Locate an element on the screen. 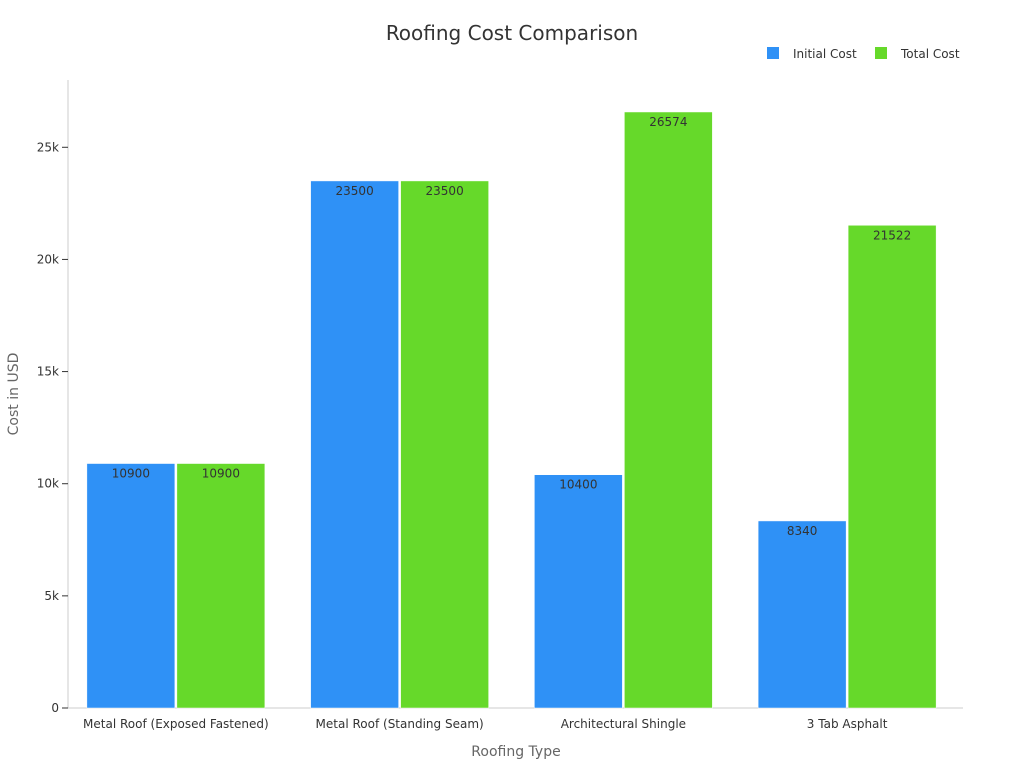 Image resolution: width=1024 pixels, height=768 pixels. legend: Initial Cost Total Cost is located at coordinates (863, 54).